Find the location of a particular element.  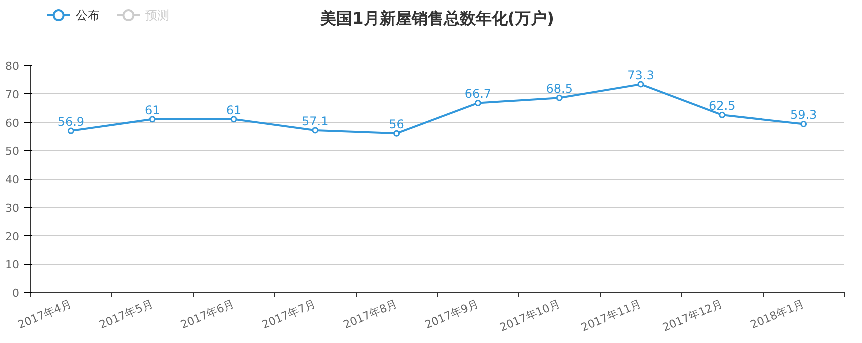

data-label: 57.1 is located at coordinates (315, 121).